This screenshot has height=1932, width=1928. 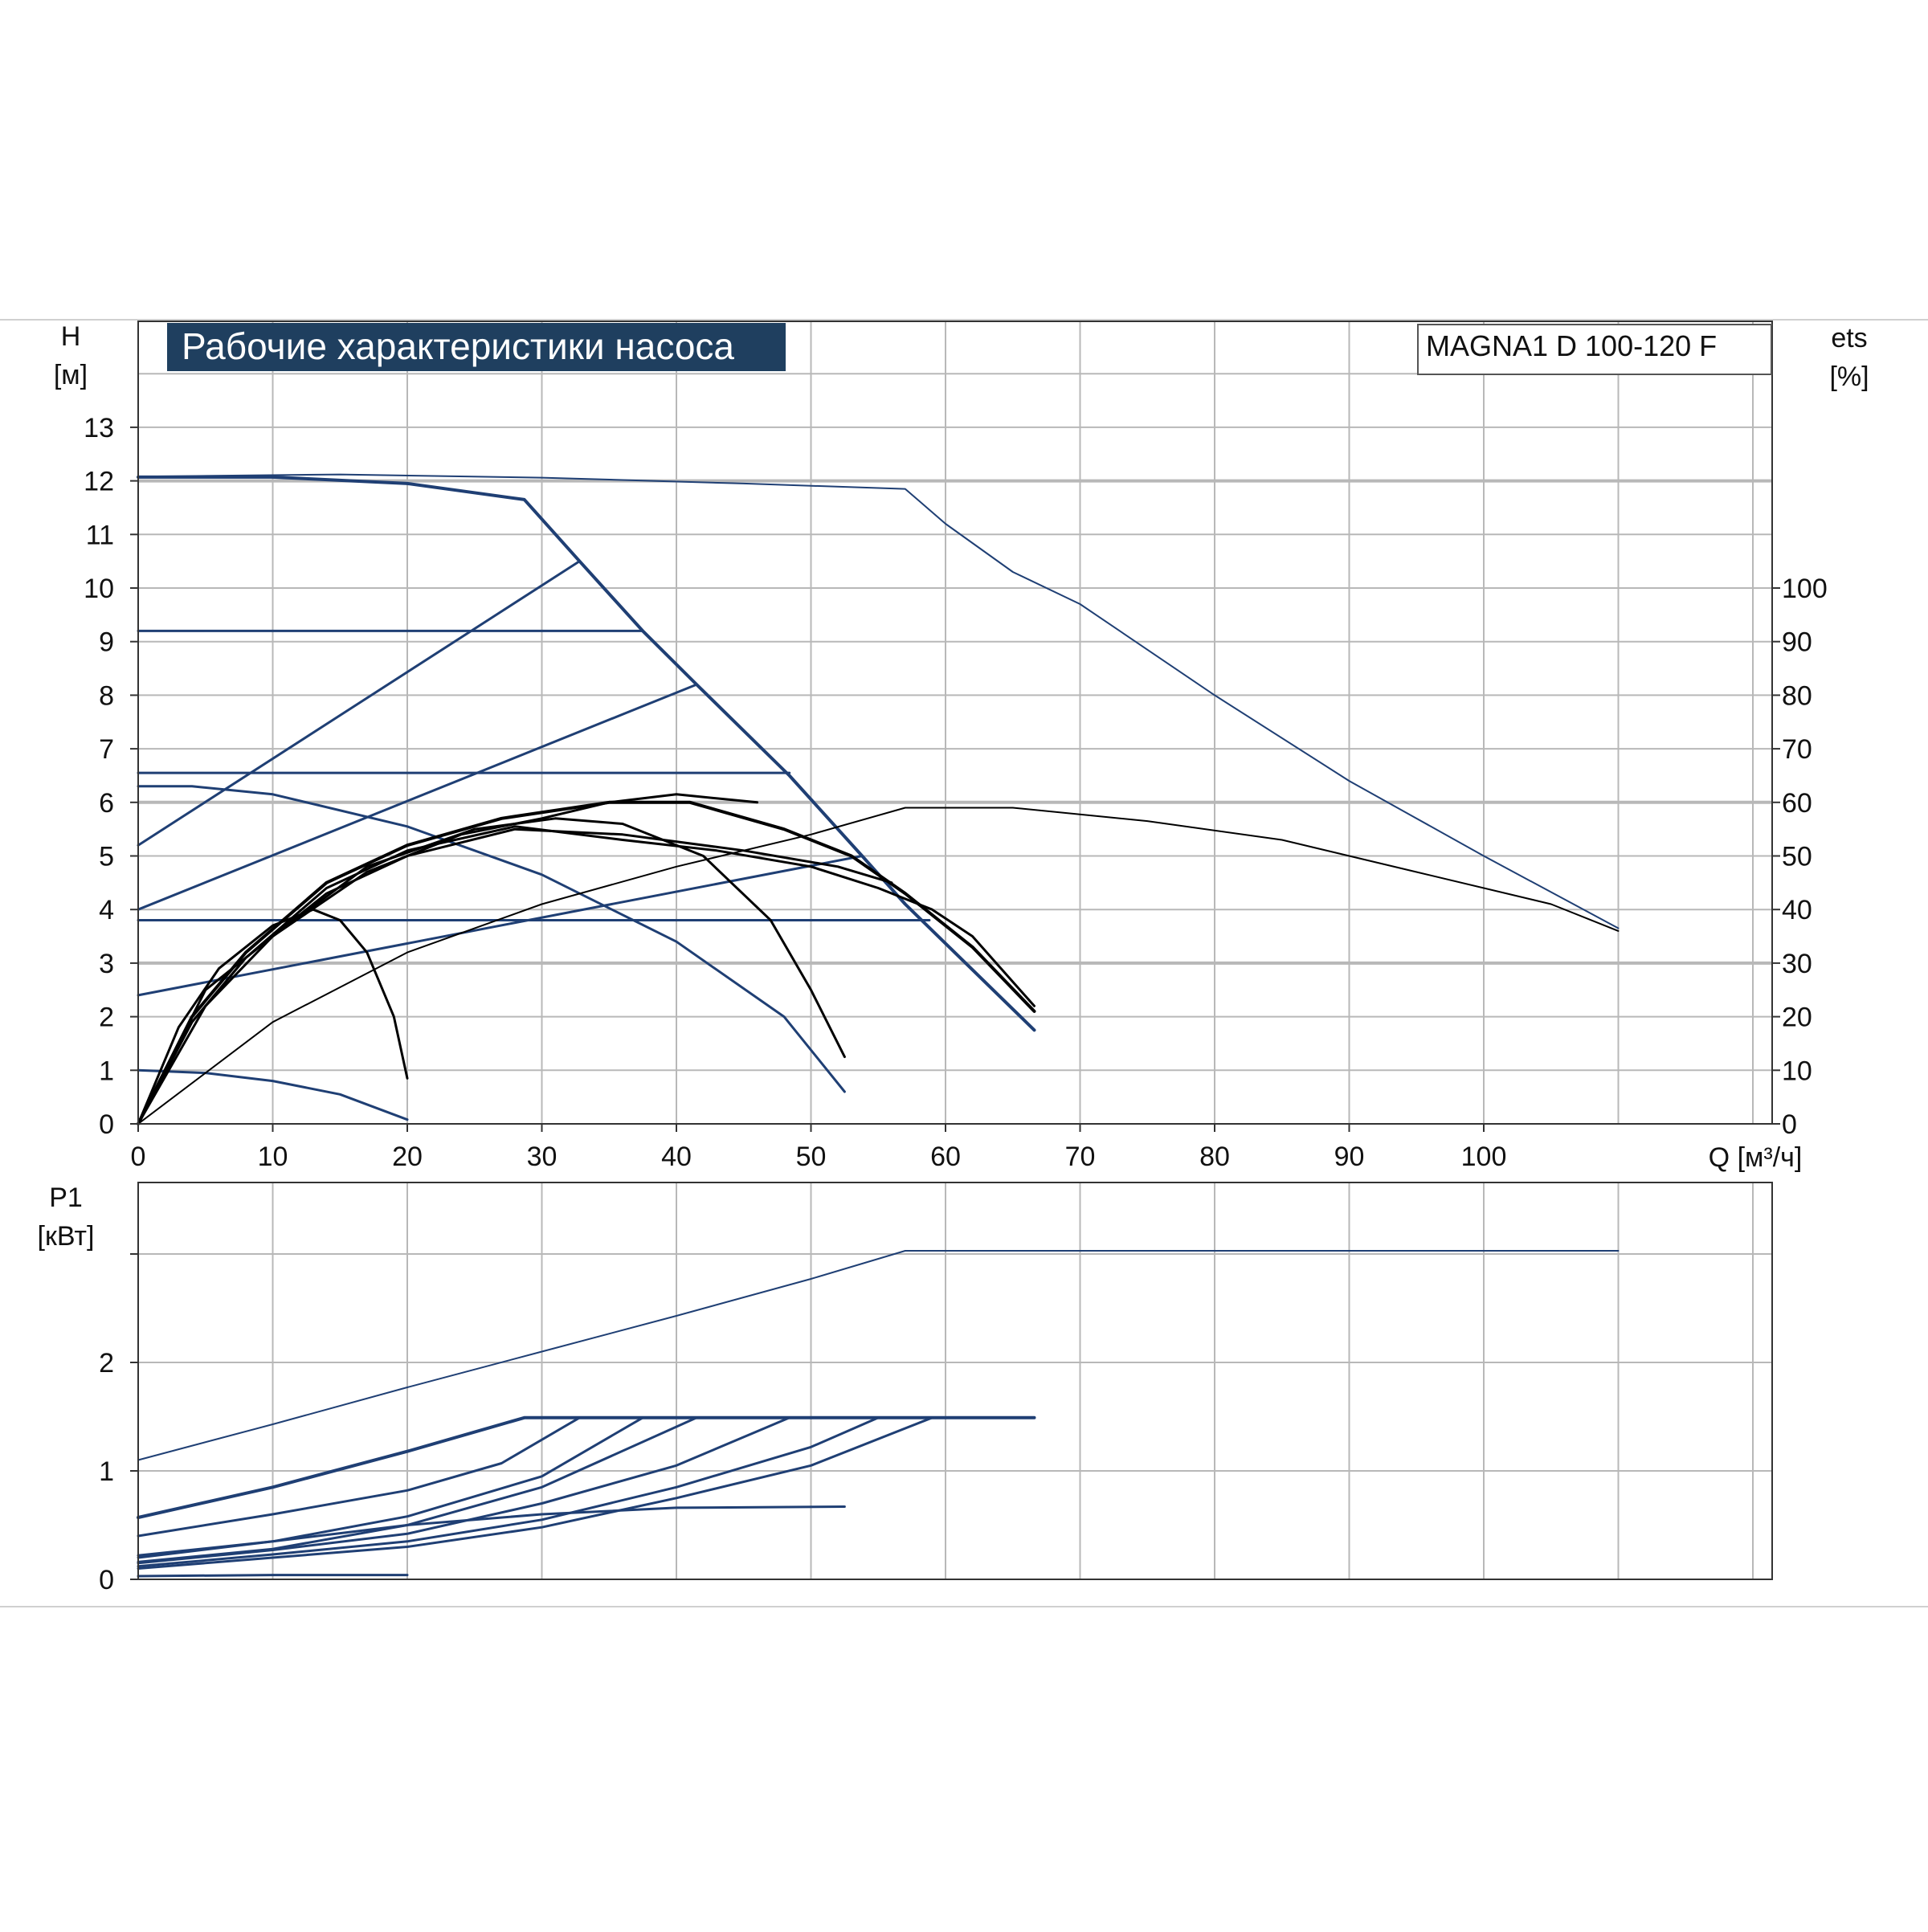 What do you see at coordinates (106, 695) in the screenshot?
I see `head-y-tick-label: 8` at bounding box center [106, 695].